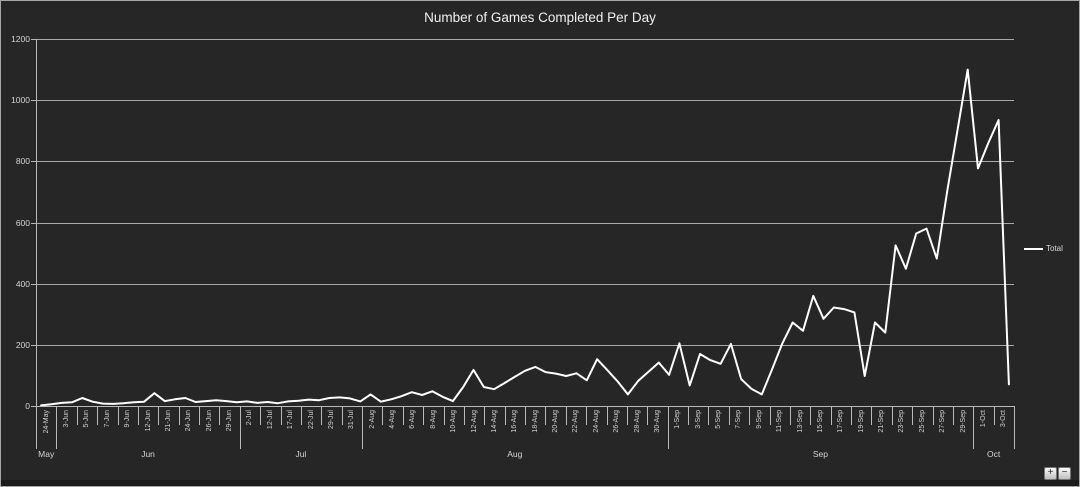 Image resolution: width=1080 pixels, height=487 pixels. I want to click on x-axis-label: 21-Jun, so click(168, 421).